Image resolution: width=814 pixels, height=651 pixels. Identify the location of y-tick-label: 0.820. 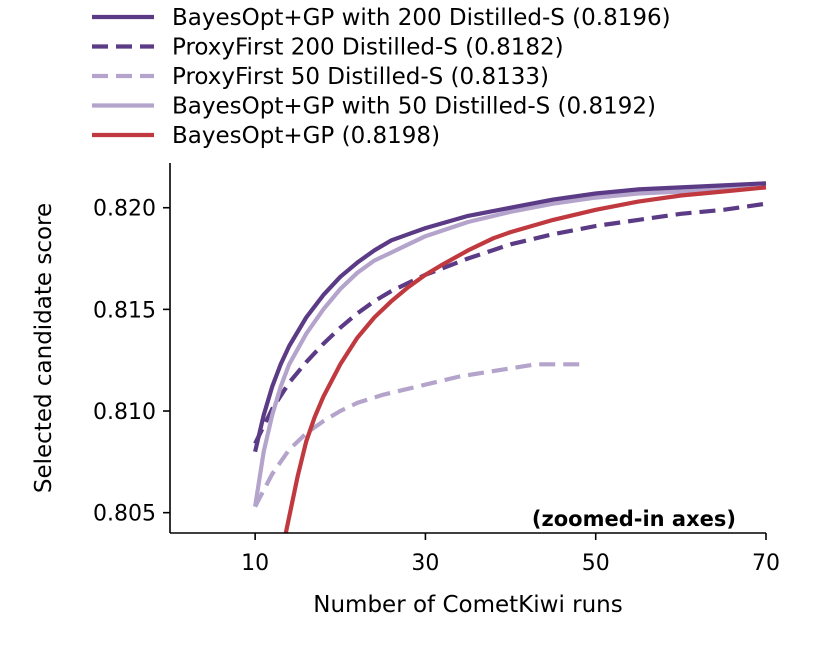
(124, 209).